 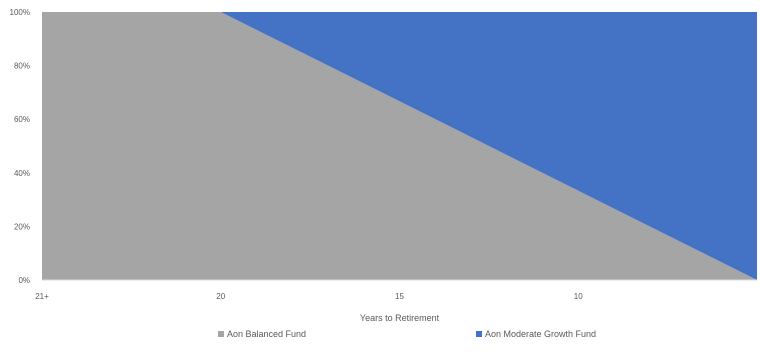 What do you see at coordinates (309, 296) in the screenshot?
I see `x-axis-ticks: 21+ 20 15 10` at bounding box center [309, 296].